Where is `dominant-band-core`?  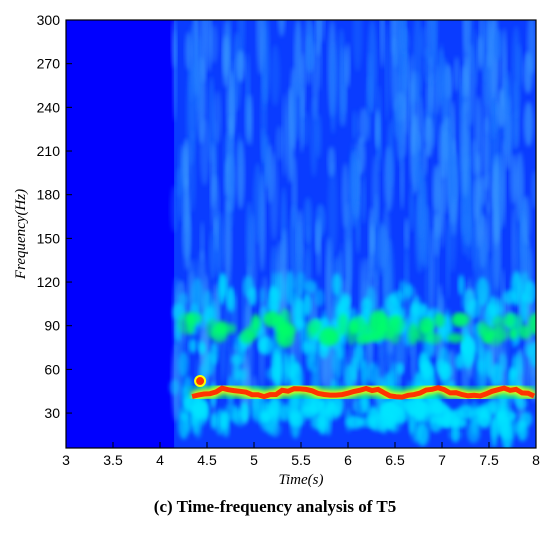 dominant-band-core is located at coordinates (363, 392).